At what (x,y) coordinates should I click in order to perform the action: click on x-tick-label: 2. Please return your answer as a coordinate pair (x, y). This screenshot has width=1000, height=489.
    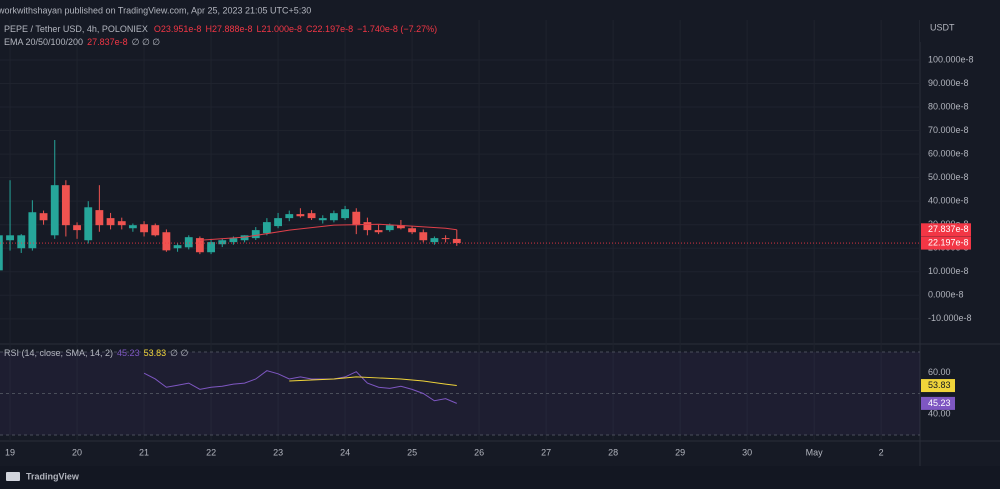
    Looking at the image, I should click on (881, 452).